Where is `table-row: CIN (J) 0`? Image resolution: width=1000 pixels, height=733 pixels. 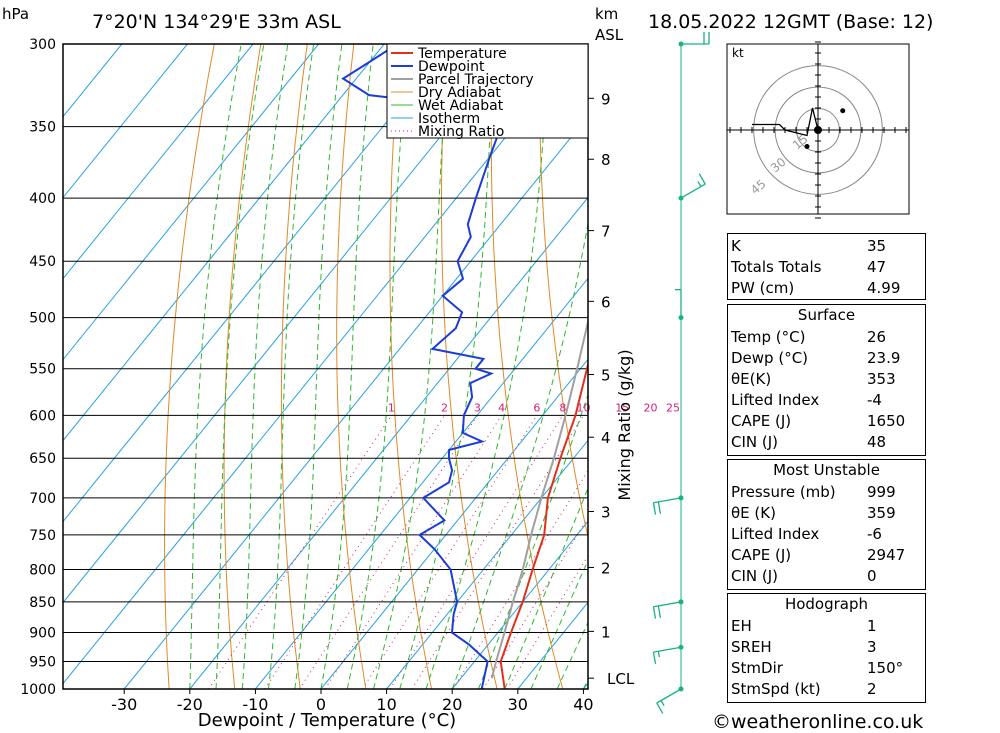
table-row: CIN (J) 0 is located at coordinates (827, 576).